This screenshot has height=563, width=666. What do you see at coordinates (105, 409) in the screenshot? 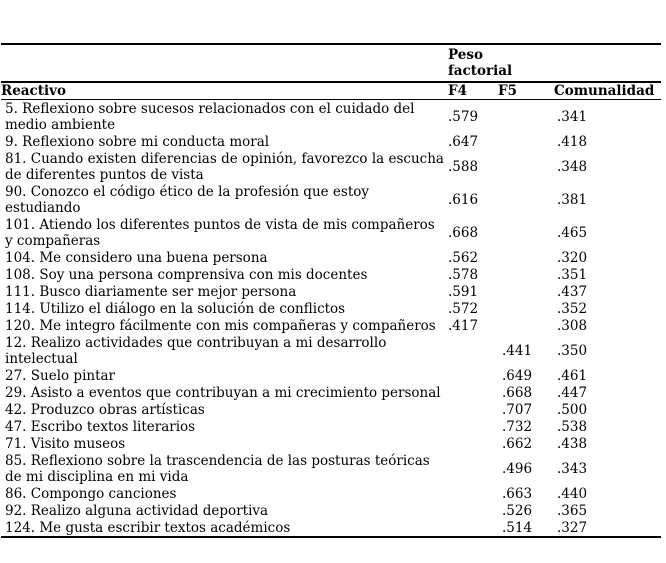
I see `reactivo-cell: 42. Produzco obras artísticas` at bounding box center [105, 409].